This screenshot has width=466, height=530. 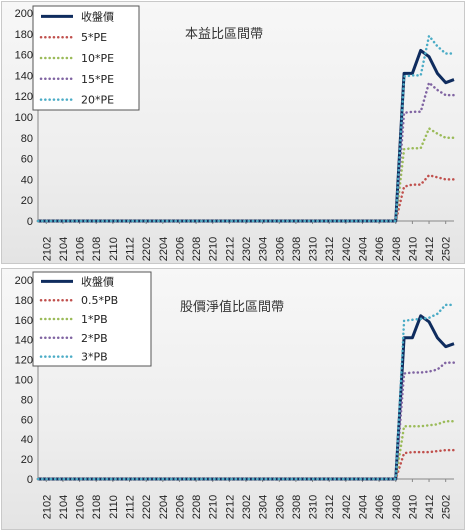 I want to click on legend-label: 2*PB, so click(x=94, y=338).